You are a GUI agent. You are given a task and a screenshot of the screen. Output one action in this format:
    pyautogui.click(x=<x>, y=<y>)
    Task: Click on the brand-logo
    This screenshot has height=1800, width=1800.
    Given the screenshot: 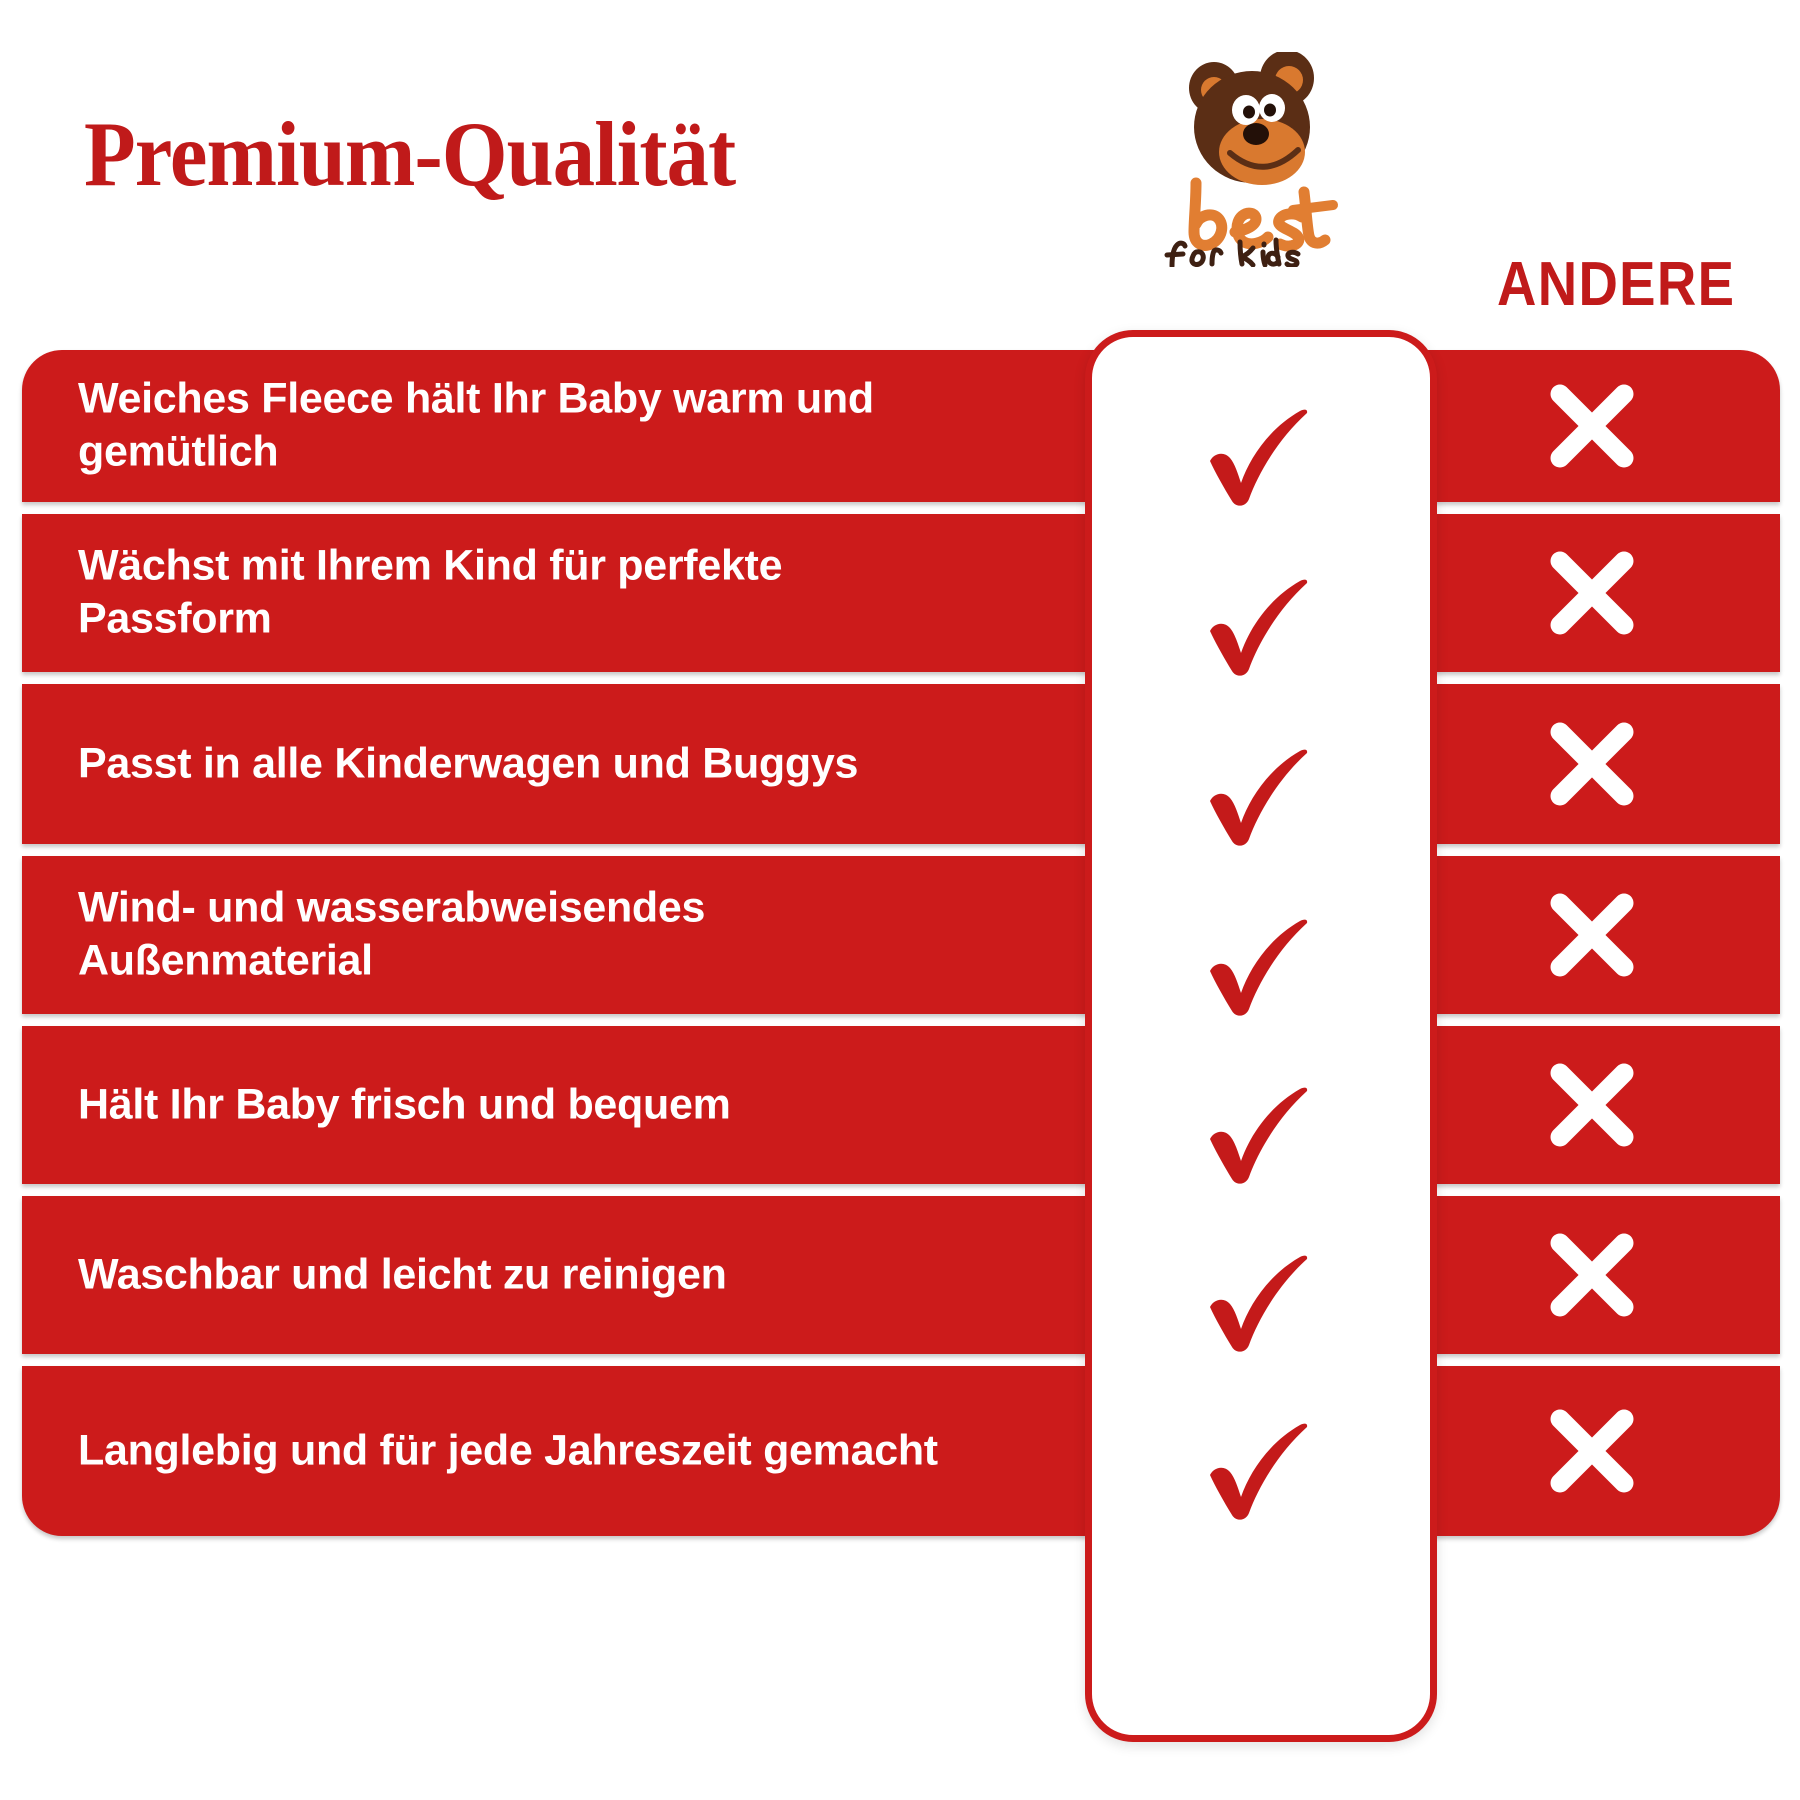 What is the action you would take?
    pyautogui.click(x=1268, y=159)
    